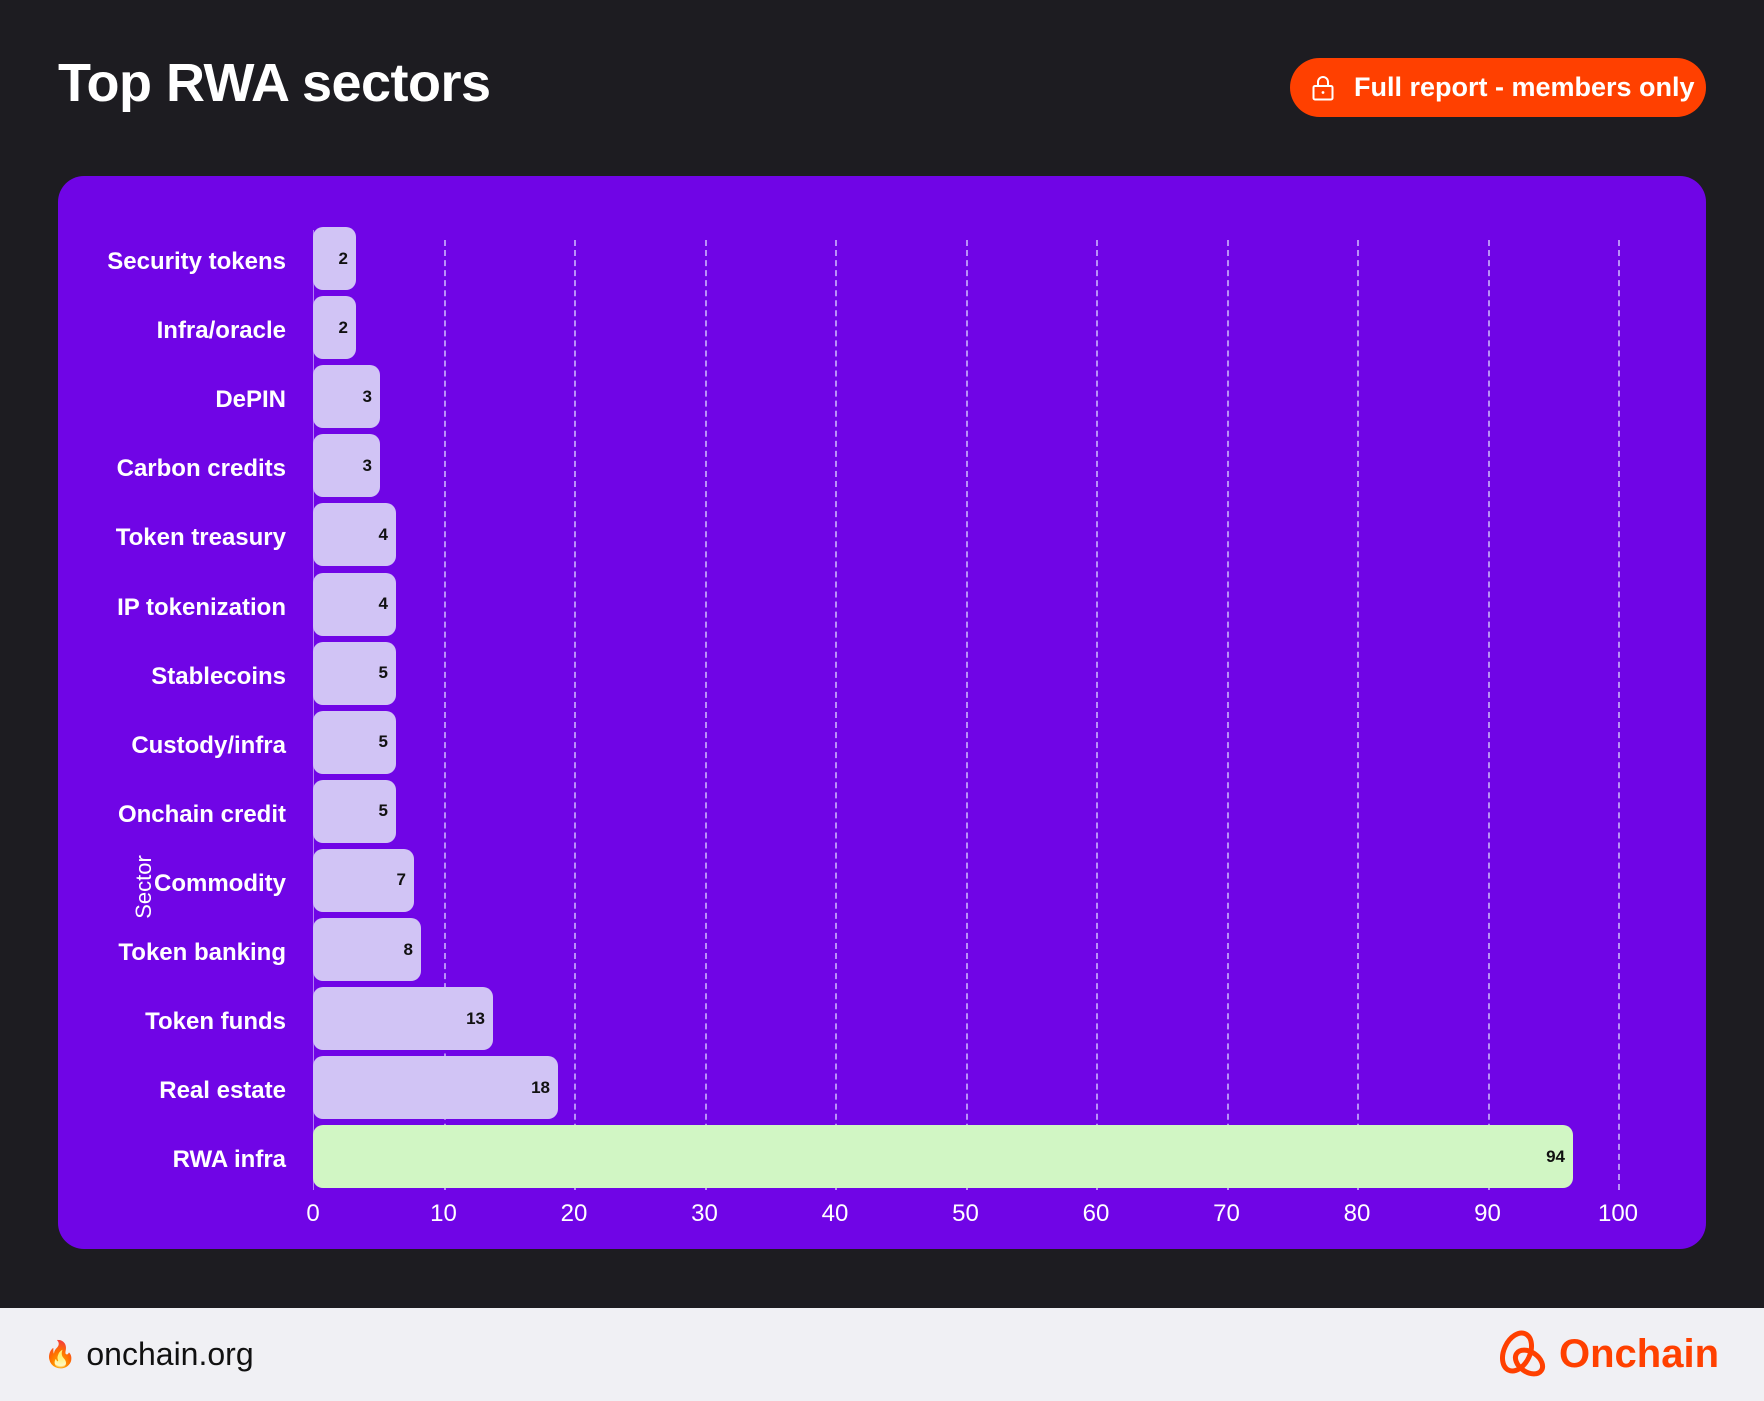 The image size is (1764, 1401). I want to click on full-report-label: Full report - members only, so click(1524, 87).